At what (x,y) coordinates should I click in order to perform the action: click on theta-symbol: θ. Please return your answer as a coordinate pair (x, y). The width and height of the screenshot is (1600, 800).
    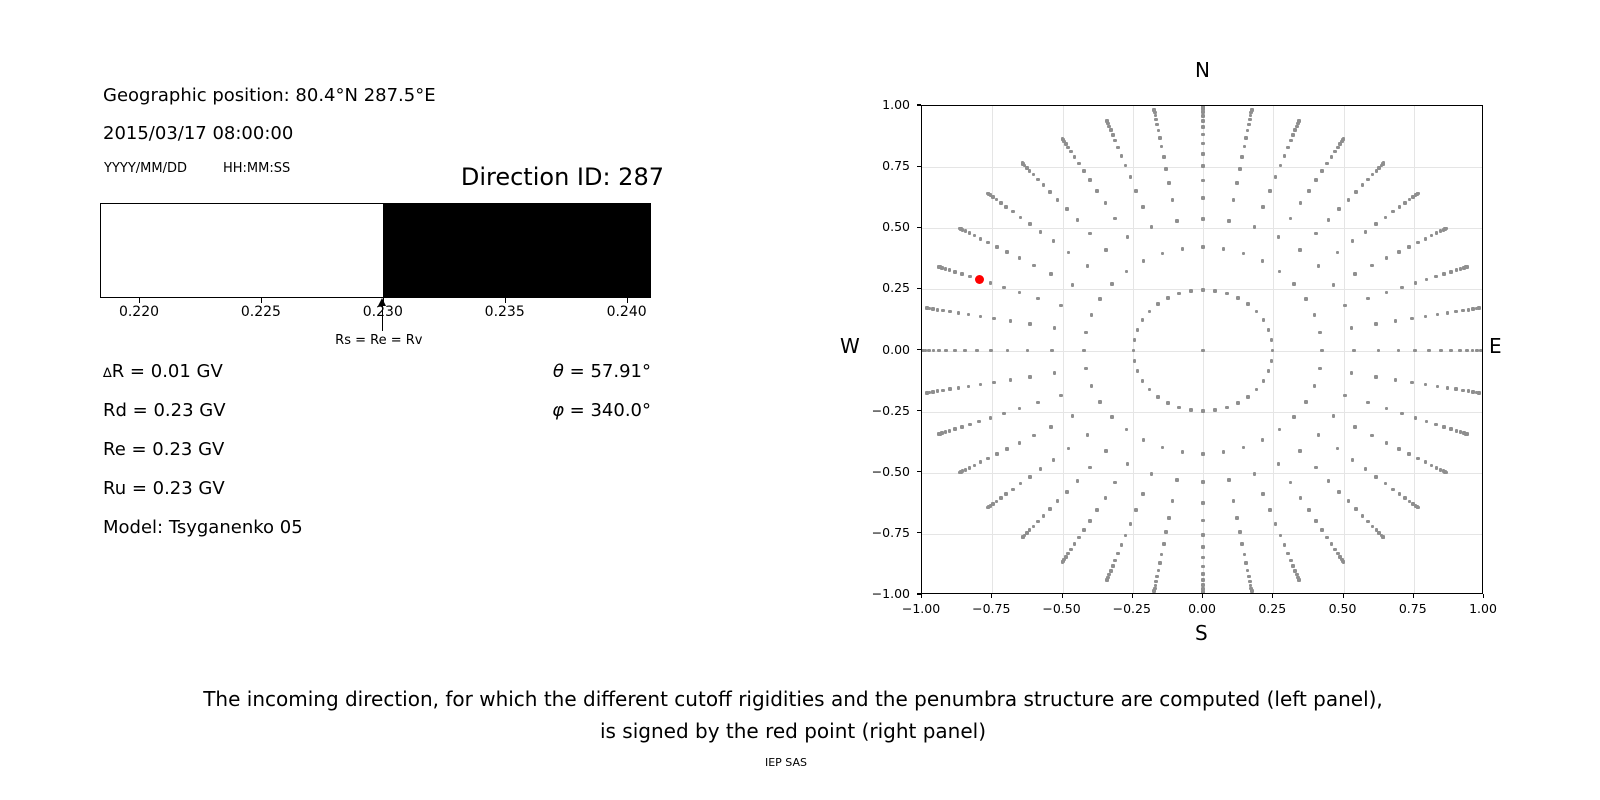
    Looking at the image, I should click on (558, 371).